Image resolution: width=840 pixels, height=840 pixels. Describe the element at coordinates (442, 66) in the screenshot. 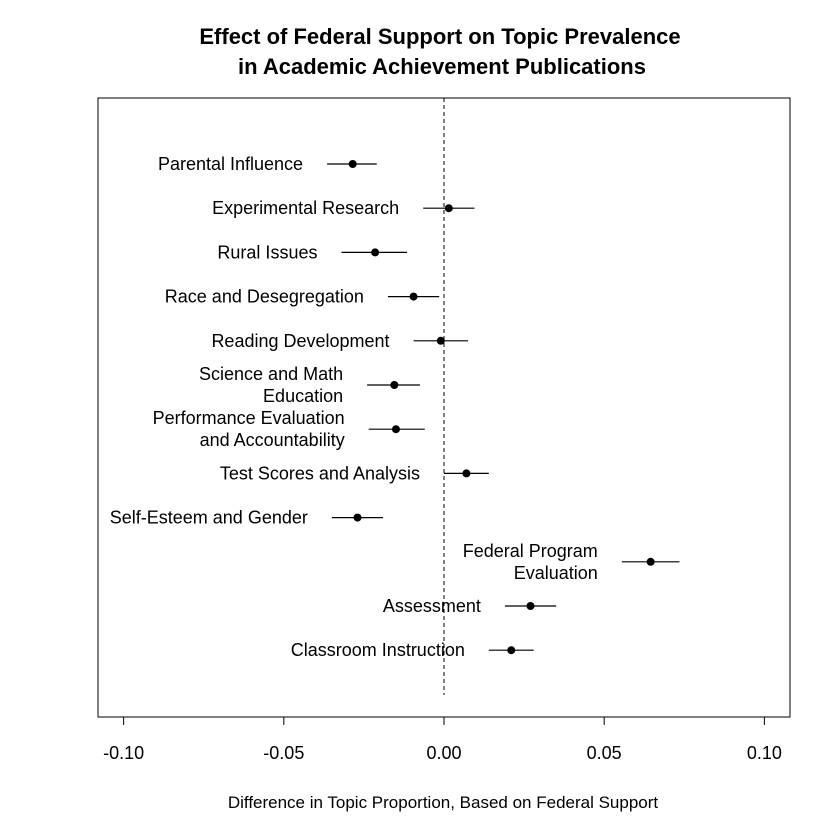

I see `chart-title-line-2: in Academic Achievement Publications` at that location.